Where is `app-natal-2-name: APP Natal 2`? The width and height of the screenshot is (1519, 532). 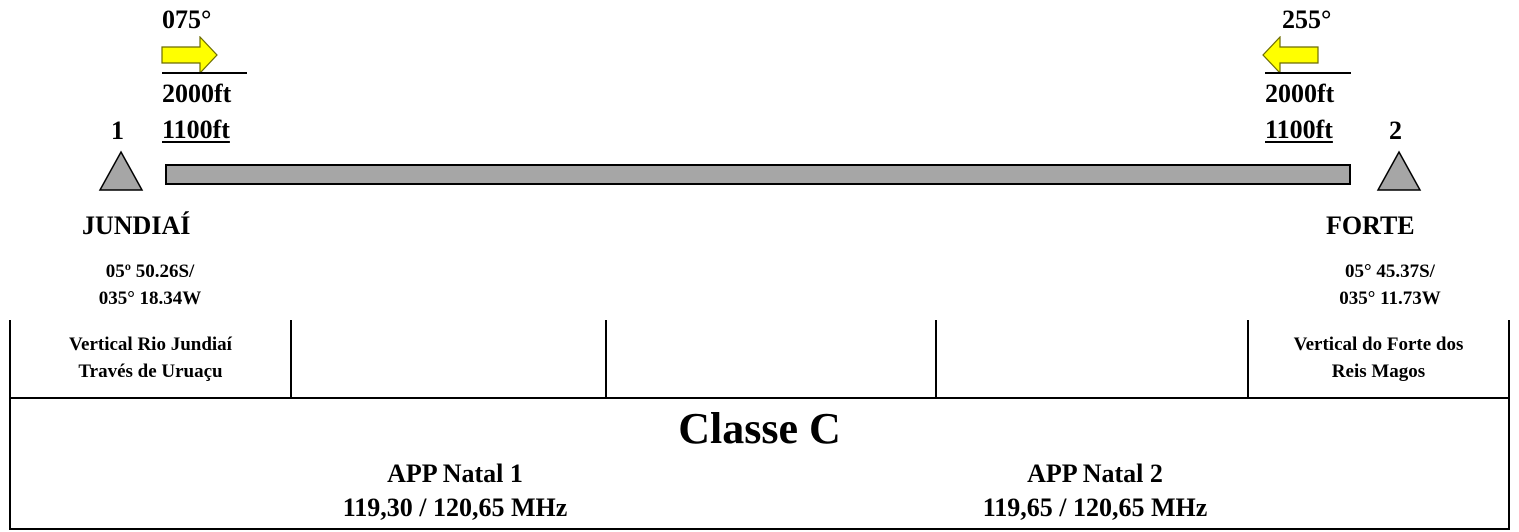 app-natal-2-name: APP Natal 2 is located at coordinates (1095, 473).